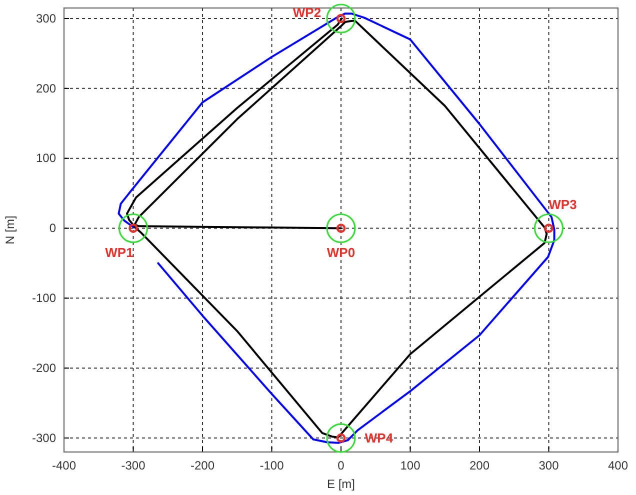 The width and height of the screenshot is (636, 495). I want to click on x-tick-label: 200, so click(479, 465).